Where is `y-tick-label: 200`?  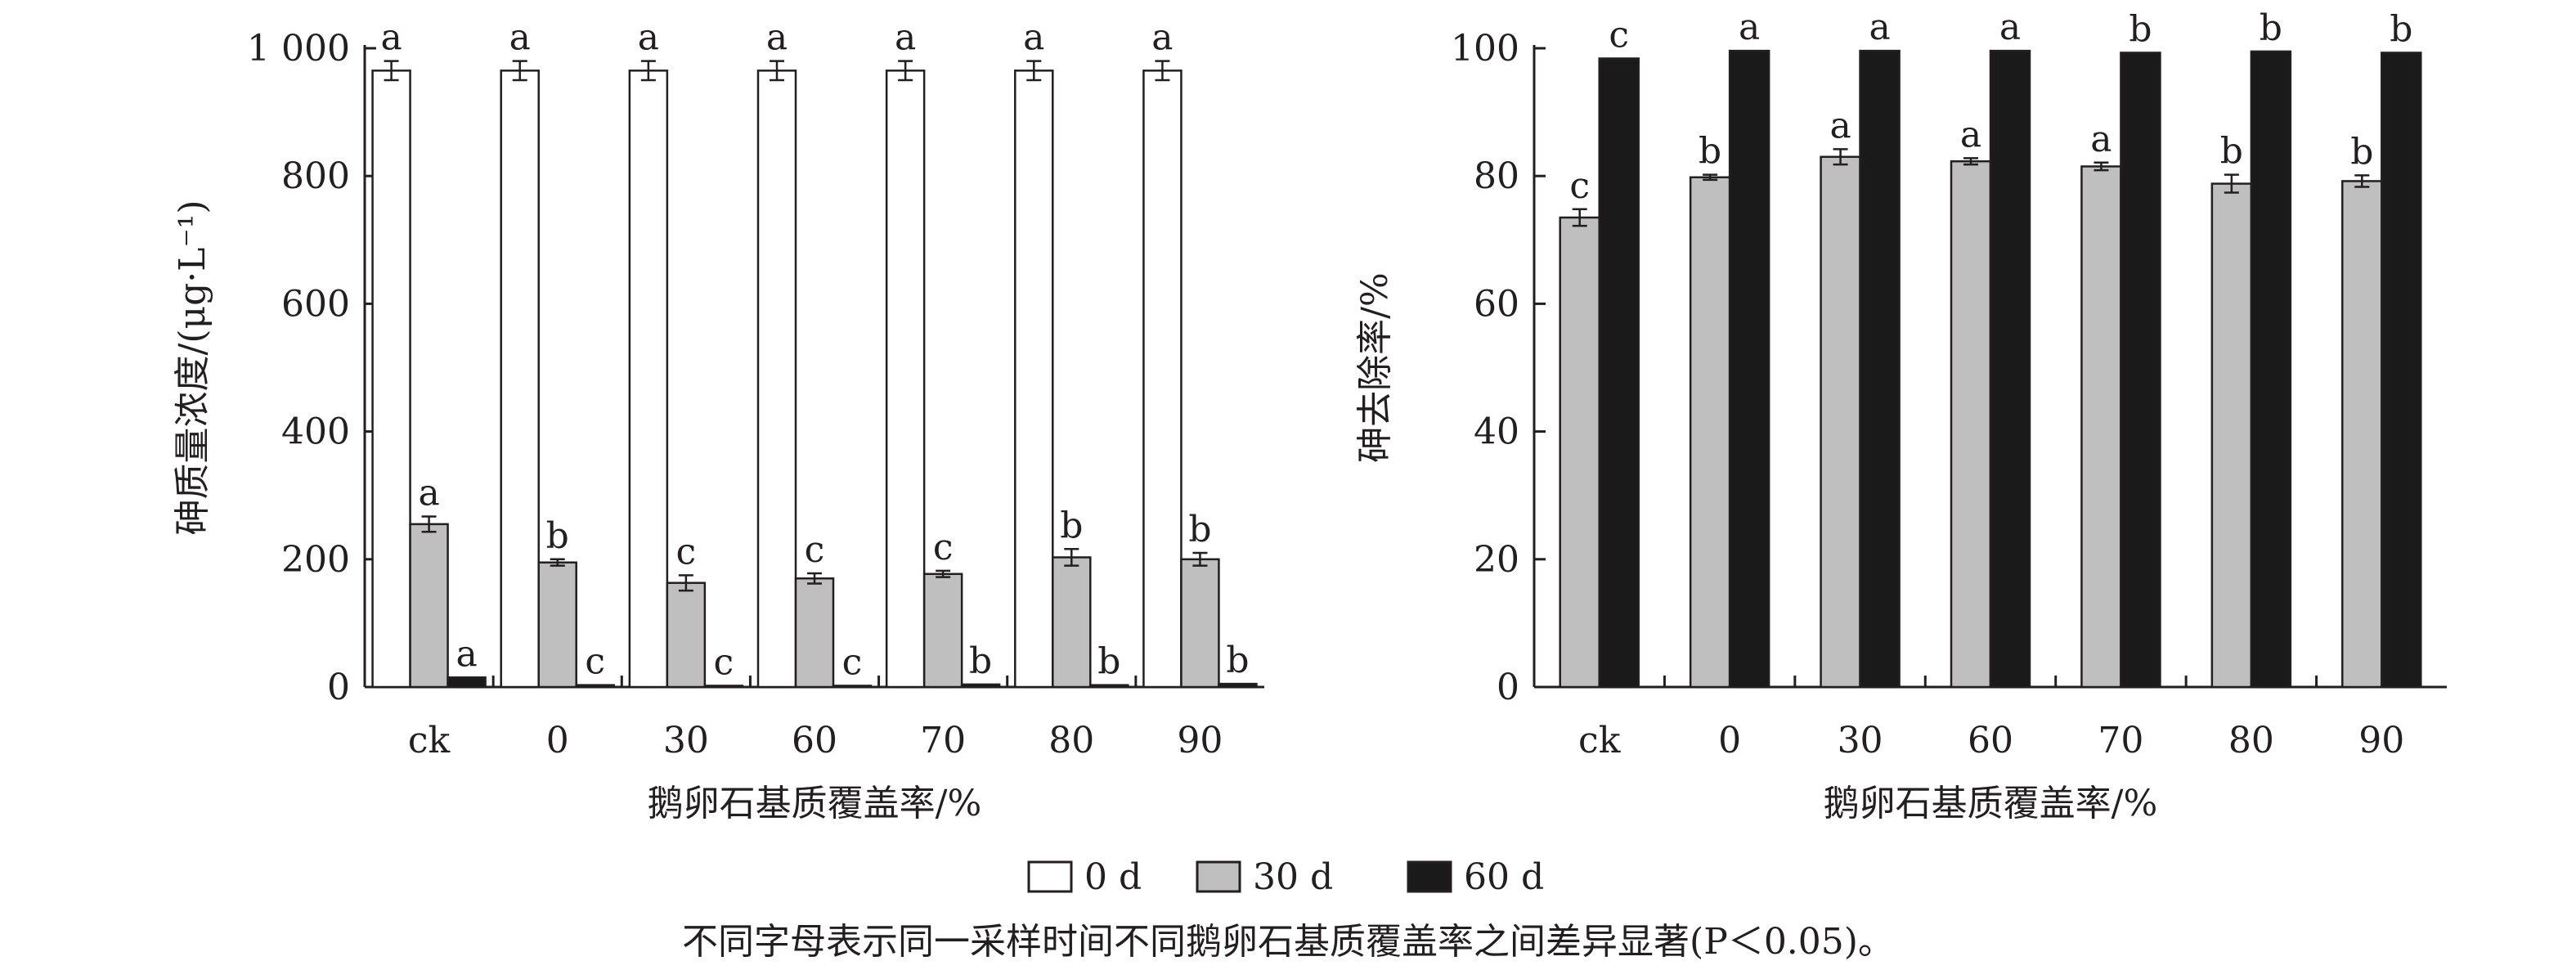 y-tick-label: 200 is located at coordinates (316, 560).